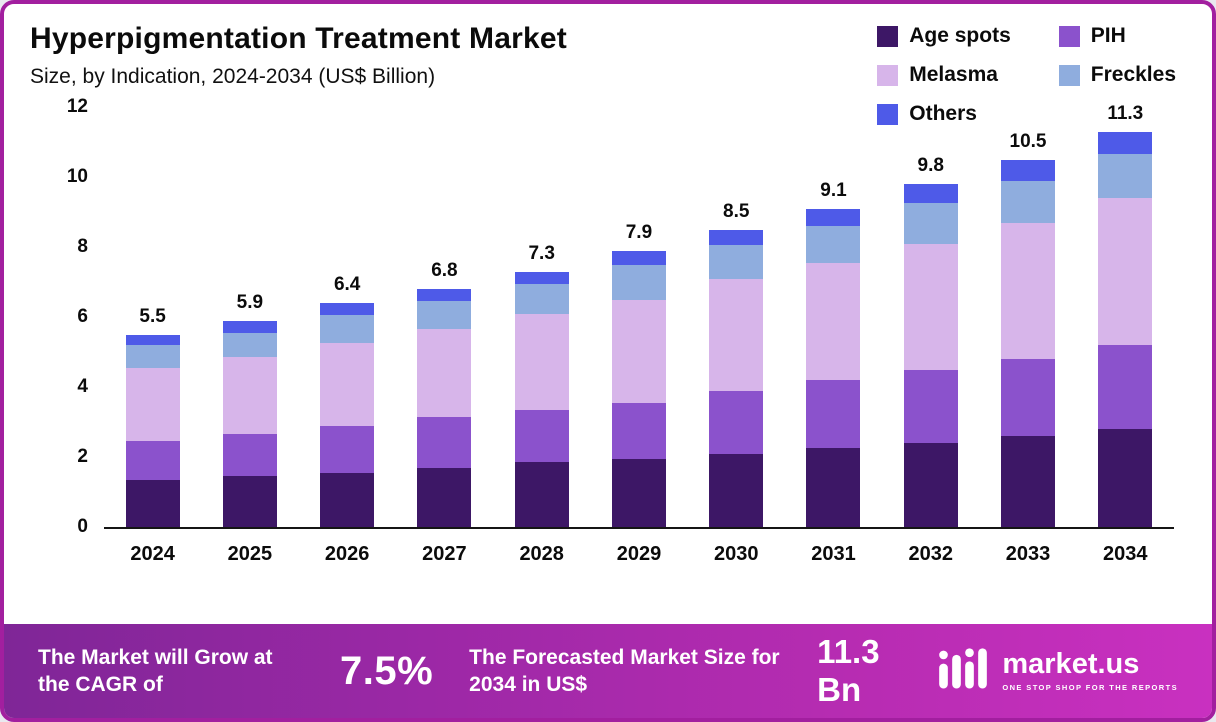 The height and width of the screenshot is (722, 1216). I want to click on x-label-2026: 2026, so click(347, 554).